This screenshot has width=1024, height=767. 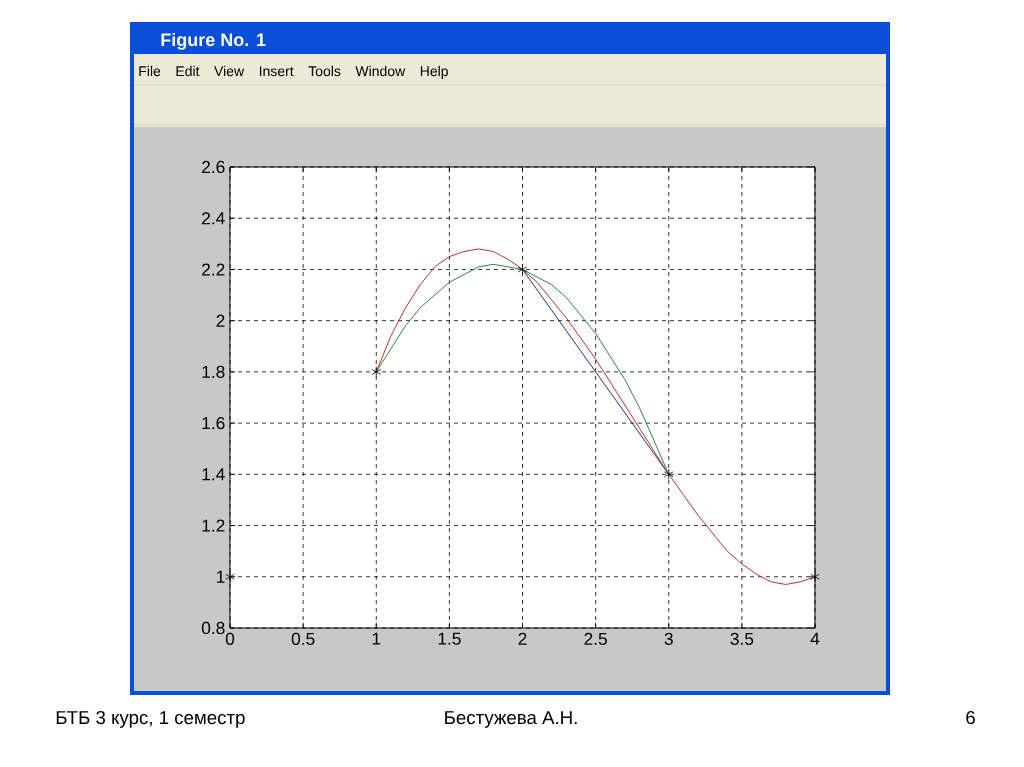 I want to click on x-tick-label: 1, so click(x=376, y=638).